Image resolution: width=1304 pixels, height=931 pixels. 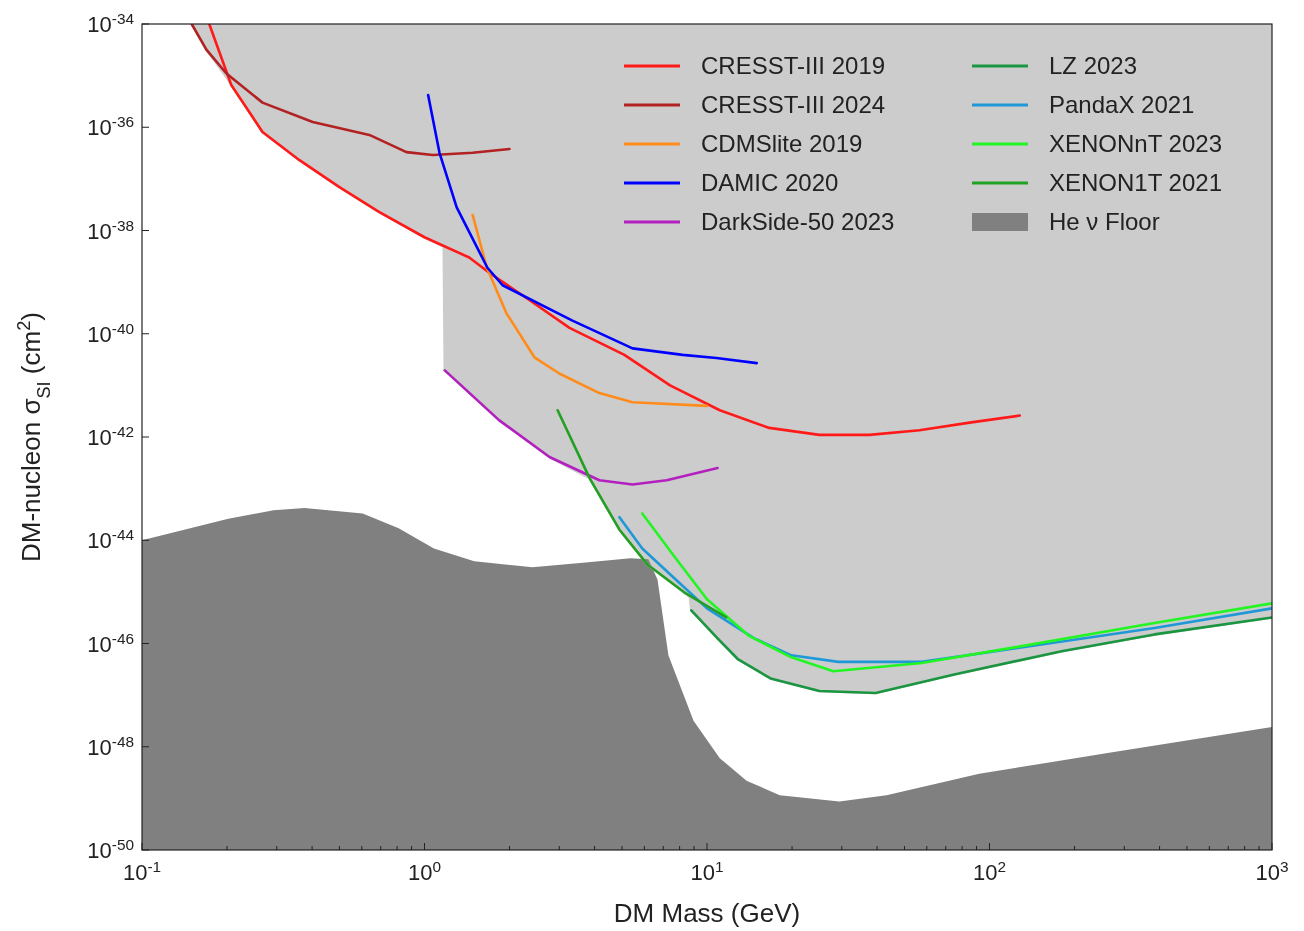 What do you see at coordinates (111, 23) in the screenshot?
I see `y-tick-label: 10$^{-34}$` at bounding box center [111, 23].